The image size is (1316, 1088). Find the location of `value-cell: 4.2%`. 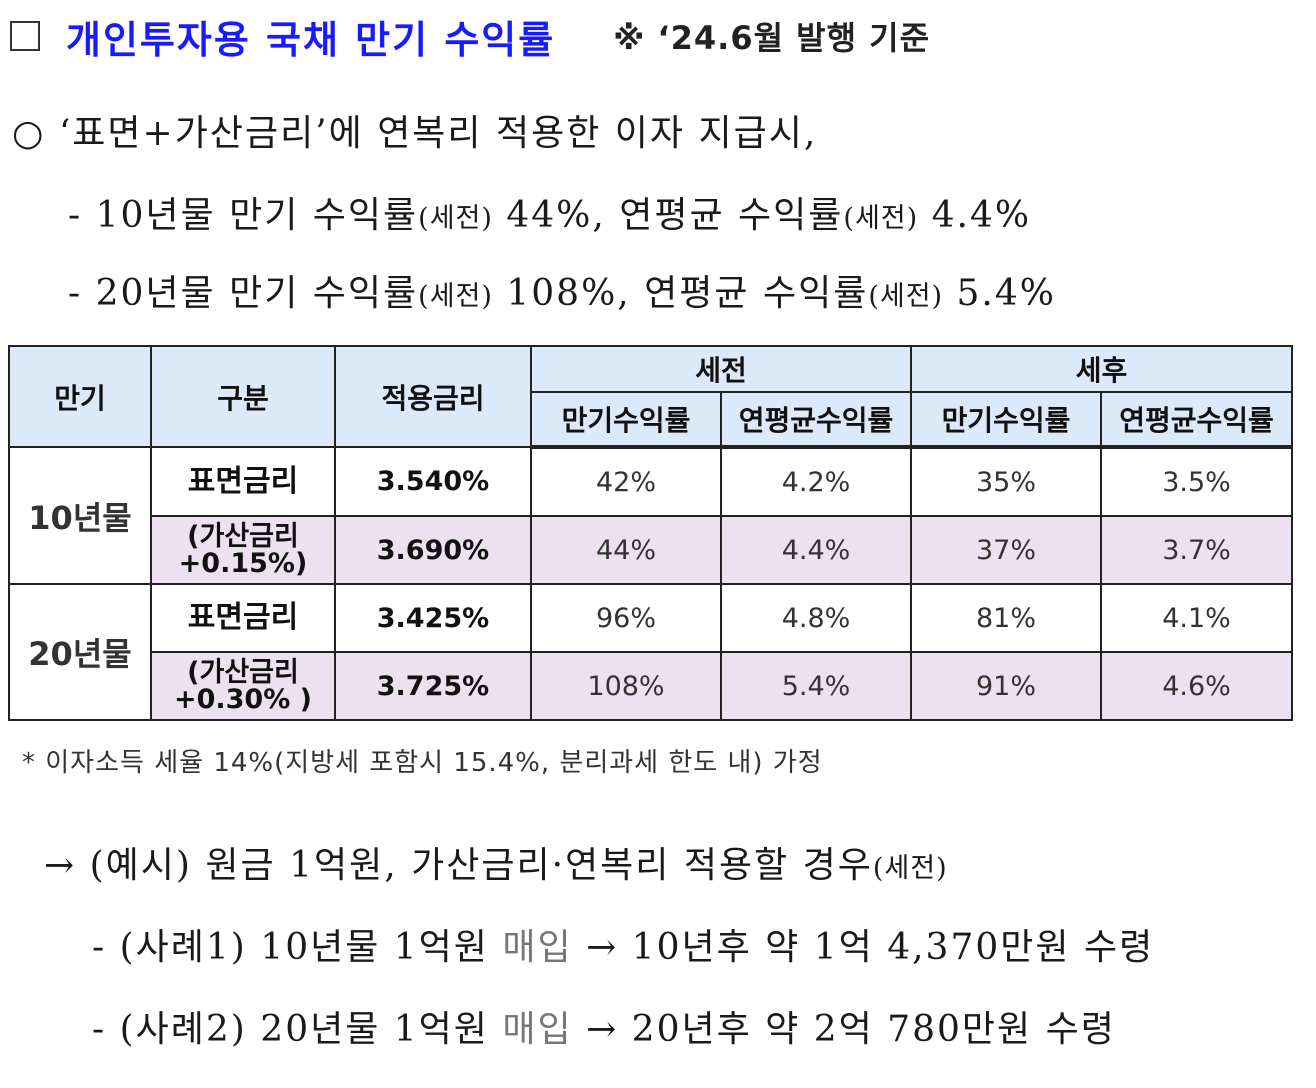

value-cell: 4.2% is located at coordinates (816, 481).